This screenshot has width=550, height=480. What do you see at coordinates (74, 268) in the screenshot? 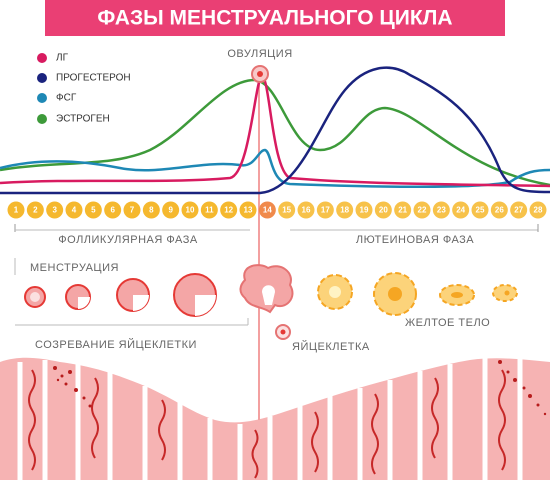
I see `menstruation-label: МЕНСТРУАЦИЯ` at bounding box center [74, 268].